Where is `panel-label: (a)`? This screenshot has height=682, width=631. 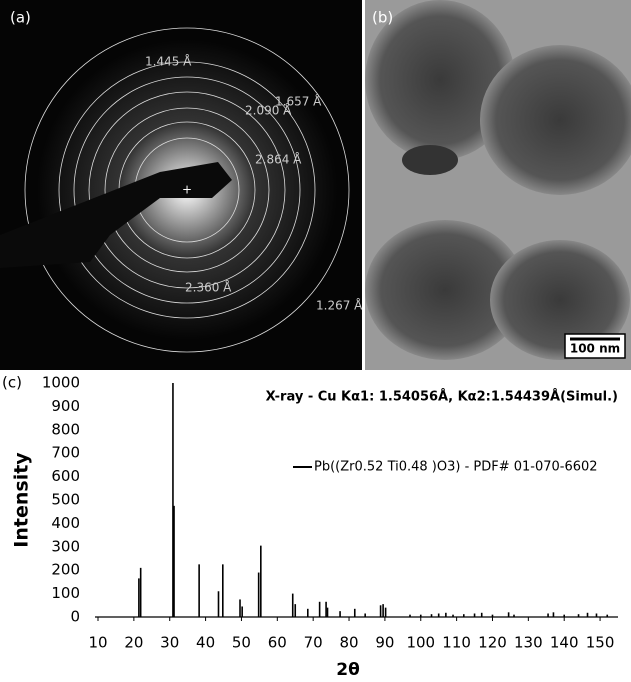
panel-label: (a) is located at coordinates (20, 18).